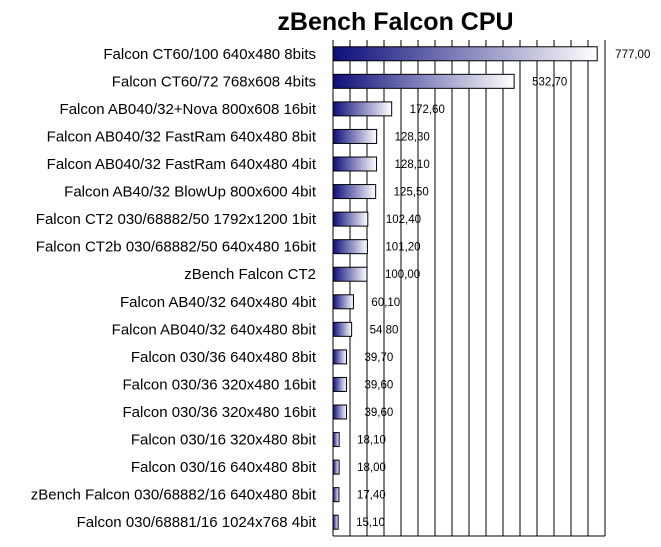  Describe the element at coordinates (632, 55) in the screenshot. I see `value-label: 777,00` at that location.